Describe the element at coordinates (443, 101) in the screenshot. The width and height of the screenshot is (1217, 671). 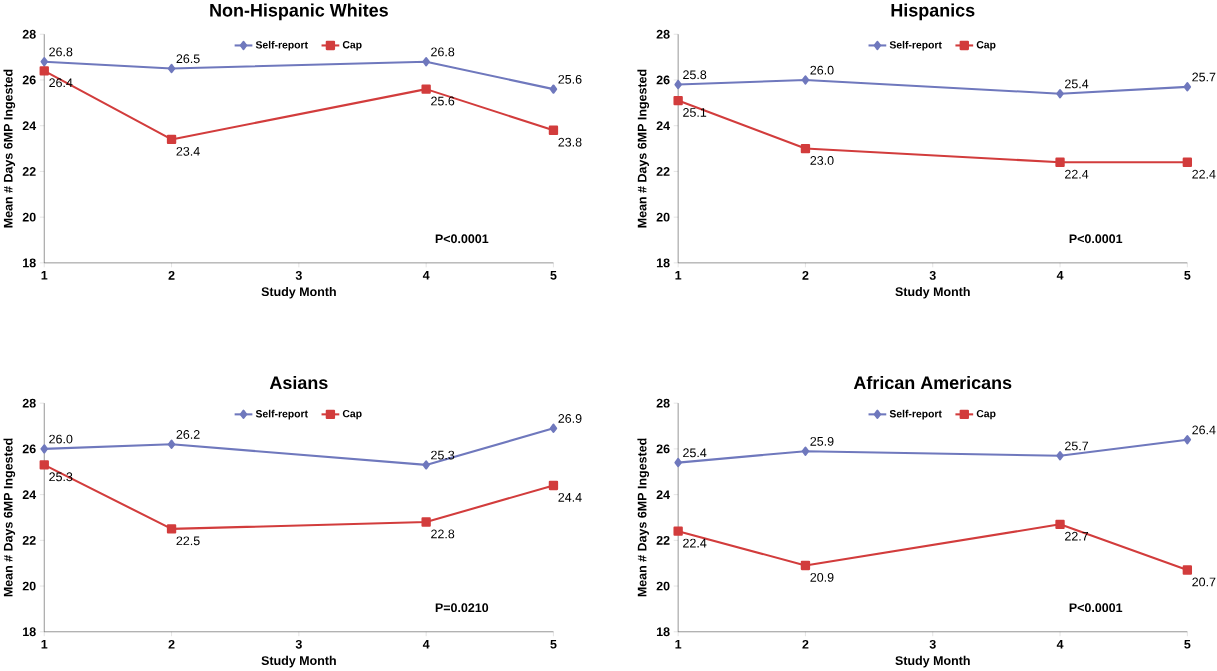
I see `data-label: 25.6` at that location.